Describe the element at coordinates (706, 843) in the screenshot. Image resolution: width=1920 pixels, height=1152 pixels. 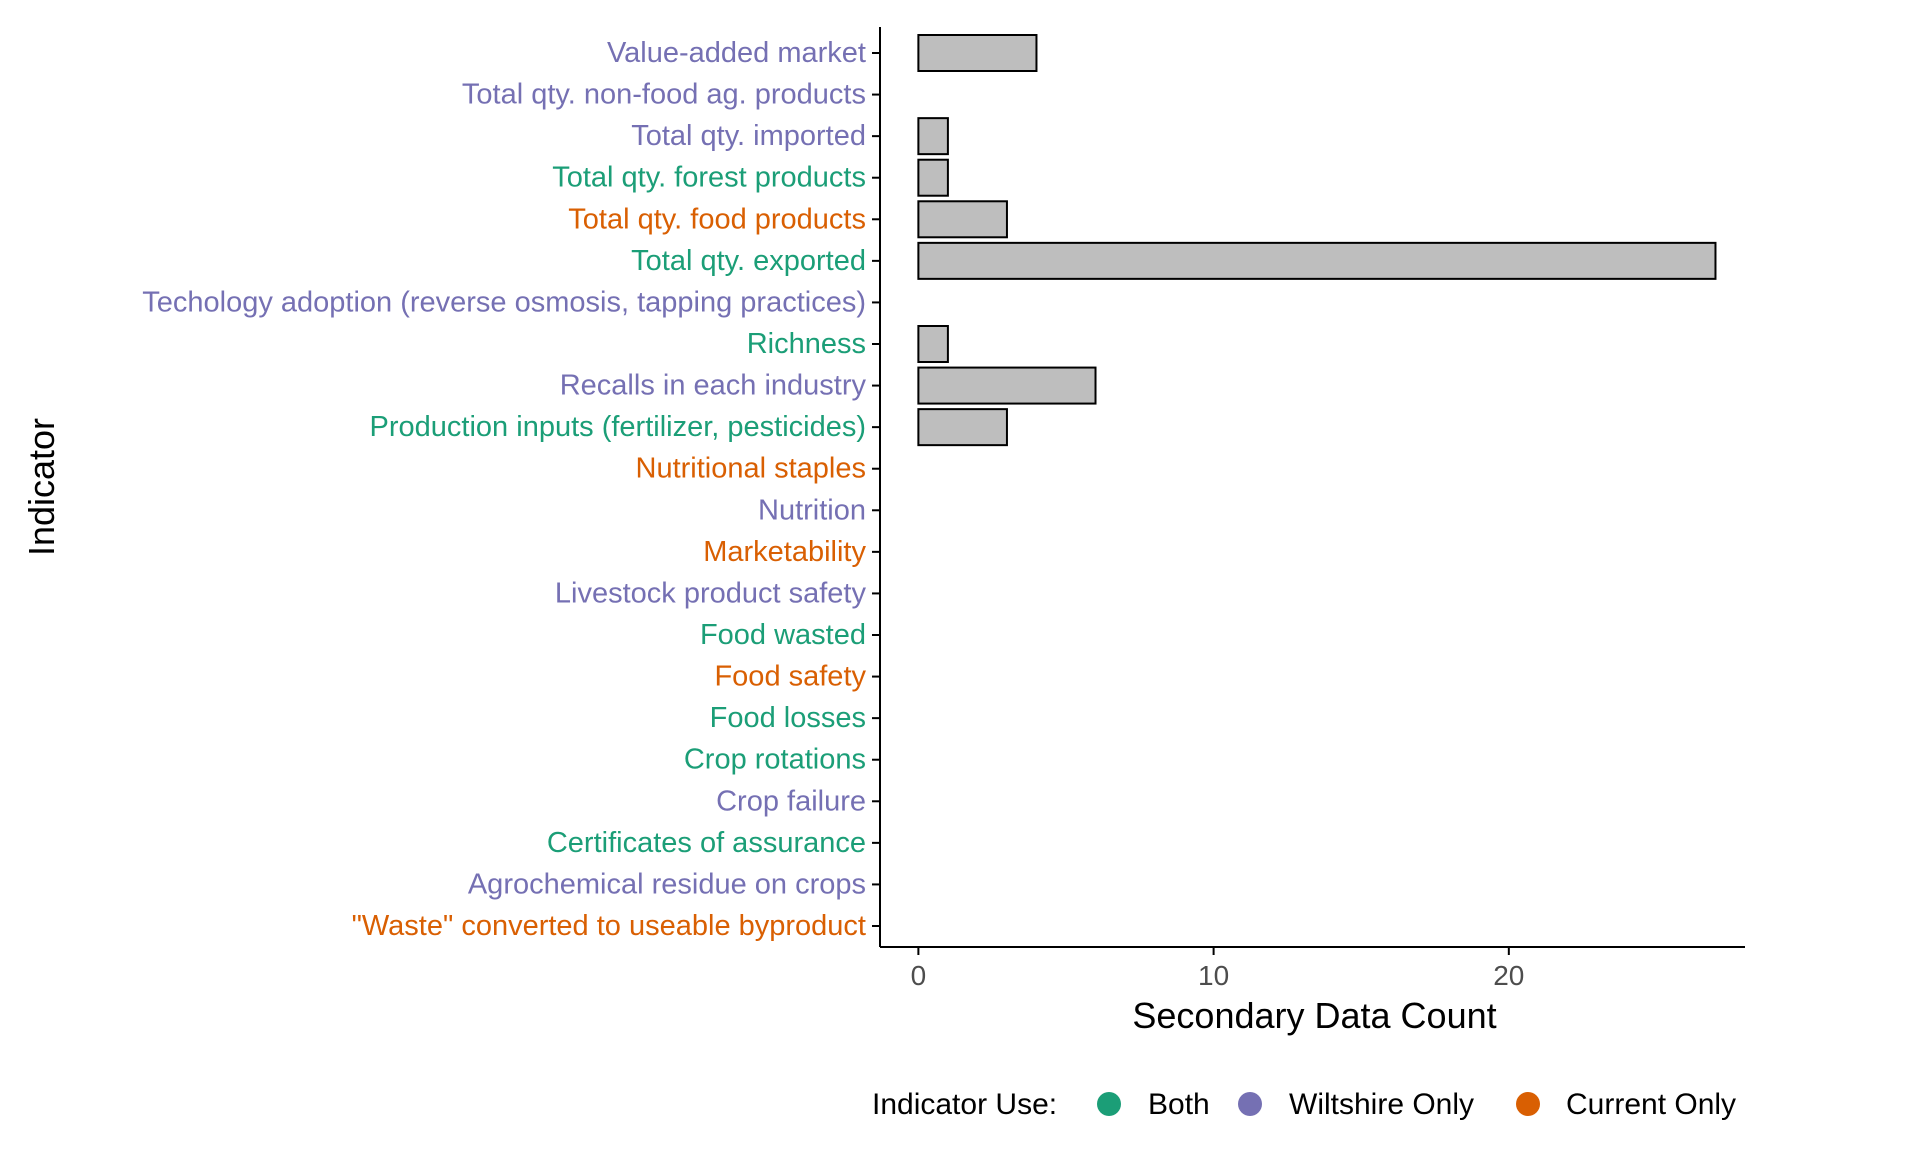
I see `category-label-19: Certificates of assurance` at that location.